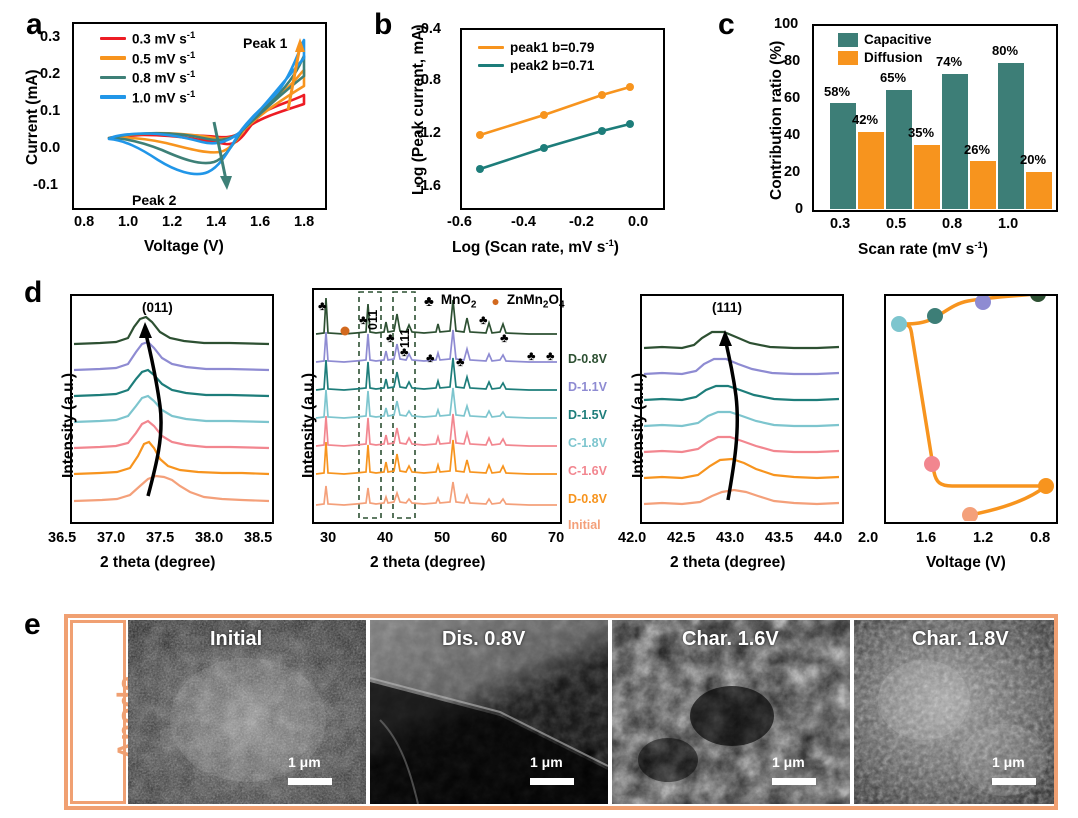 This screenshot has width=1078, height=818. What do you see at coordinates (954, 712) in the screenshot?
I see `sem-texture-char18` at bounding box center [954, 712].